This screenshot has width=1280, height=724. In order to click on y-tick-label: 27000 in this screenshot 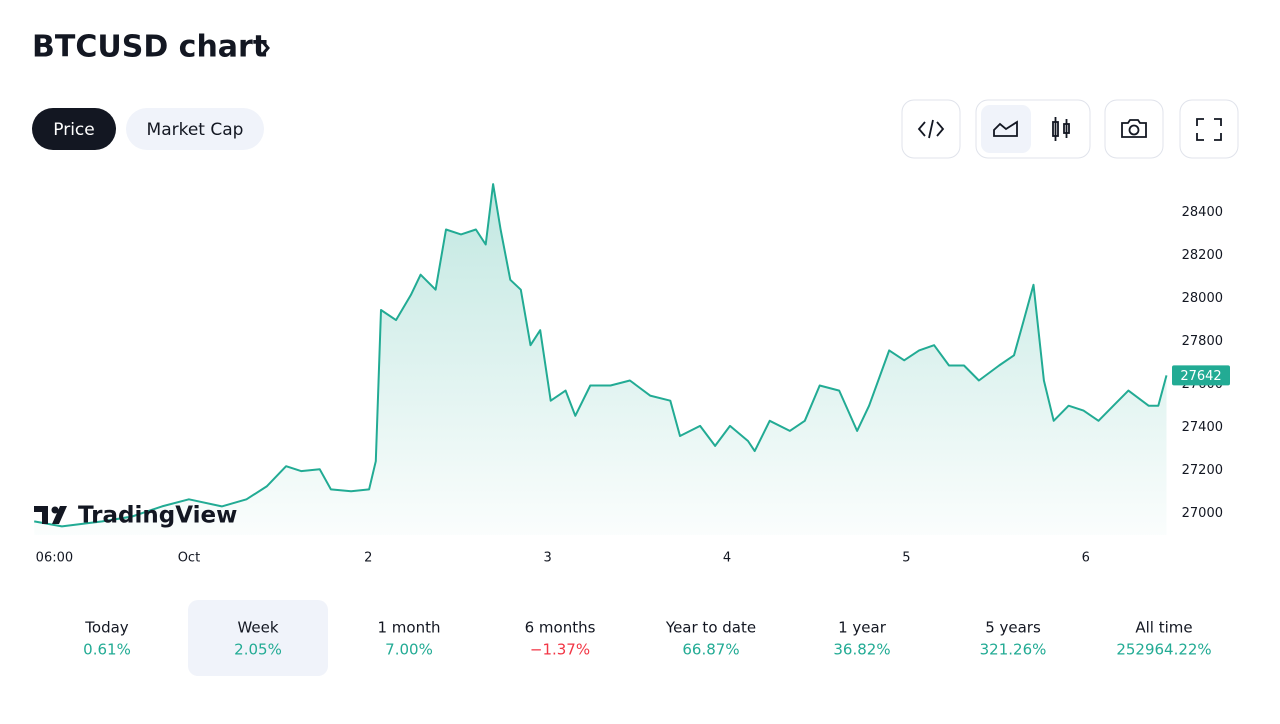, I will do `click(1202, 513)`.